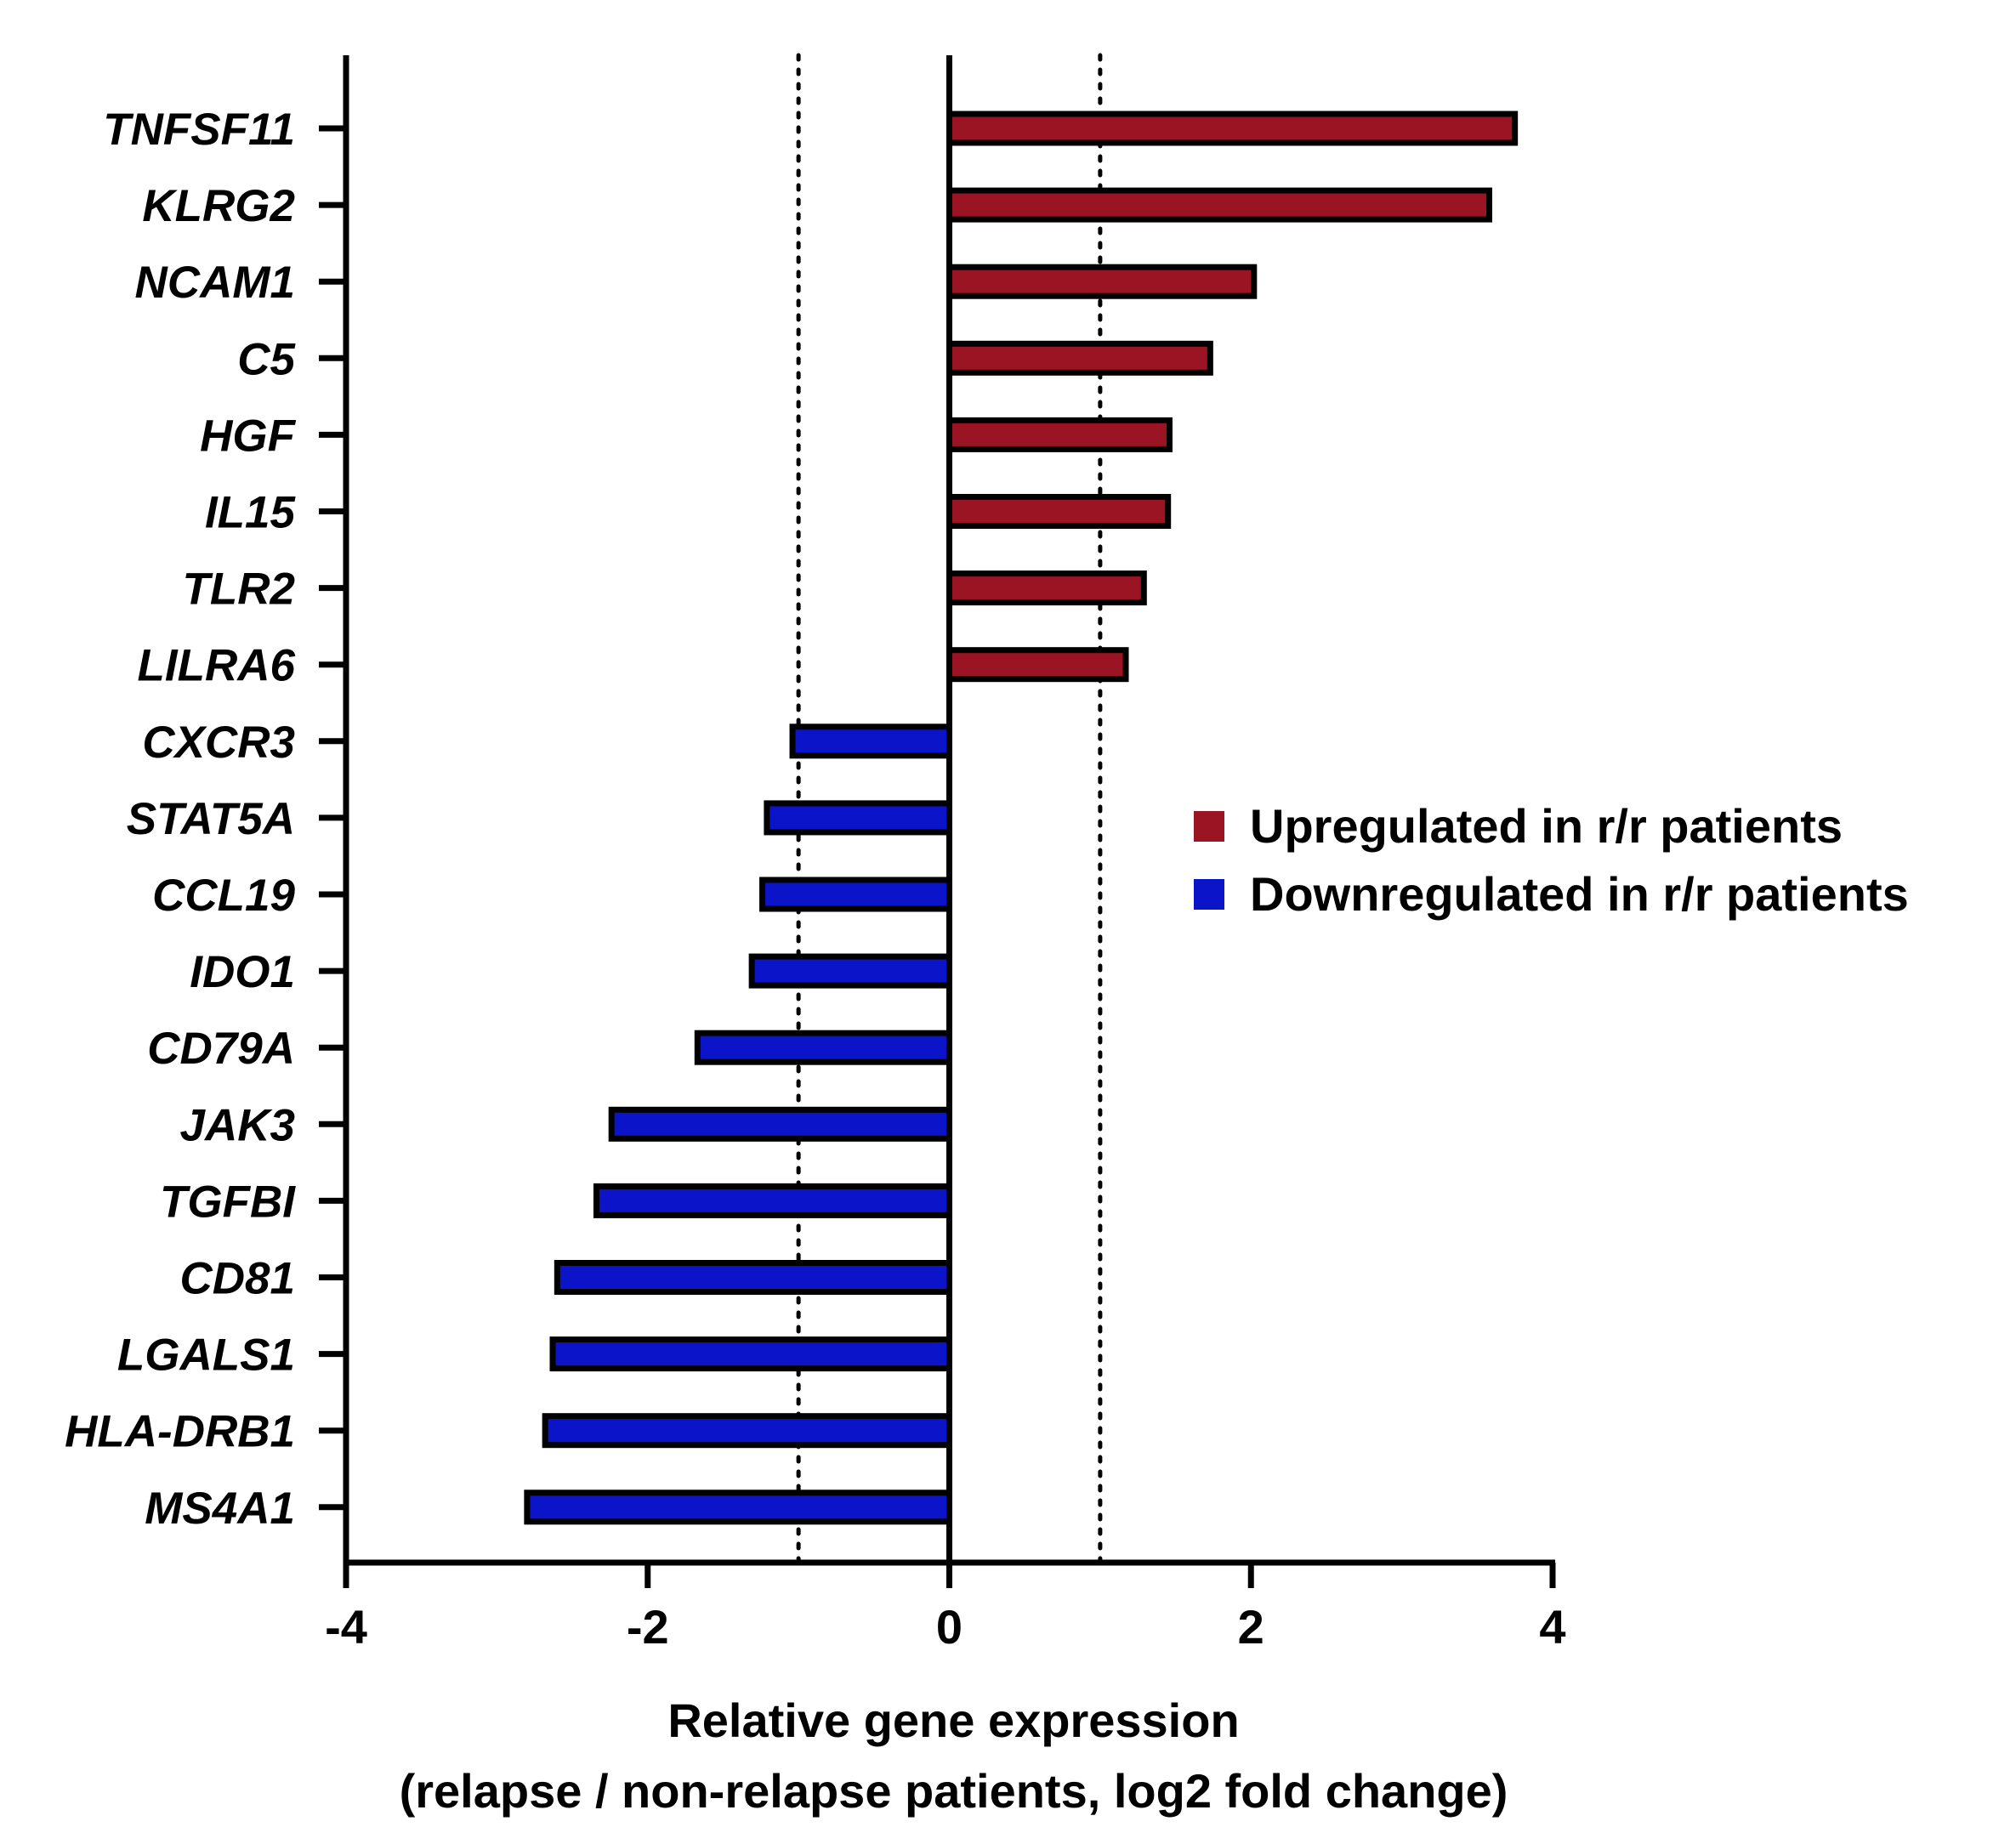 Image resolution: width=2016 pixels, height=1827 pixels. Describe the element at coordinates (1102, 281) in the screenshot. I see `bar-ncam1` at that location.